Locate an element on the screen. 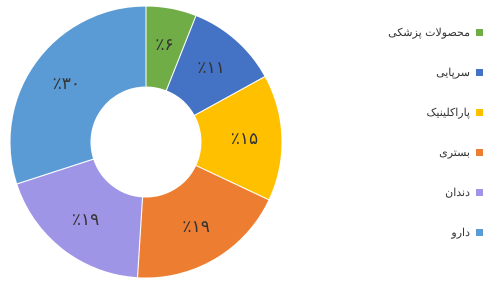 This screenshot has width=500, height=282. data-label: ٪۱۵ is located at coordinates (244, 138).